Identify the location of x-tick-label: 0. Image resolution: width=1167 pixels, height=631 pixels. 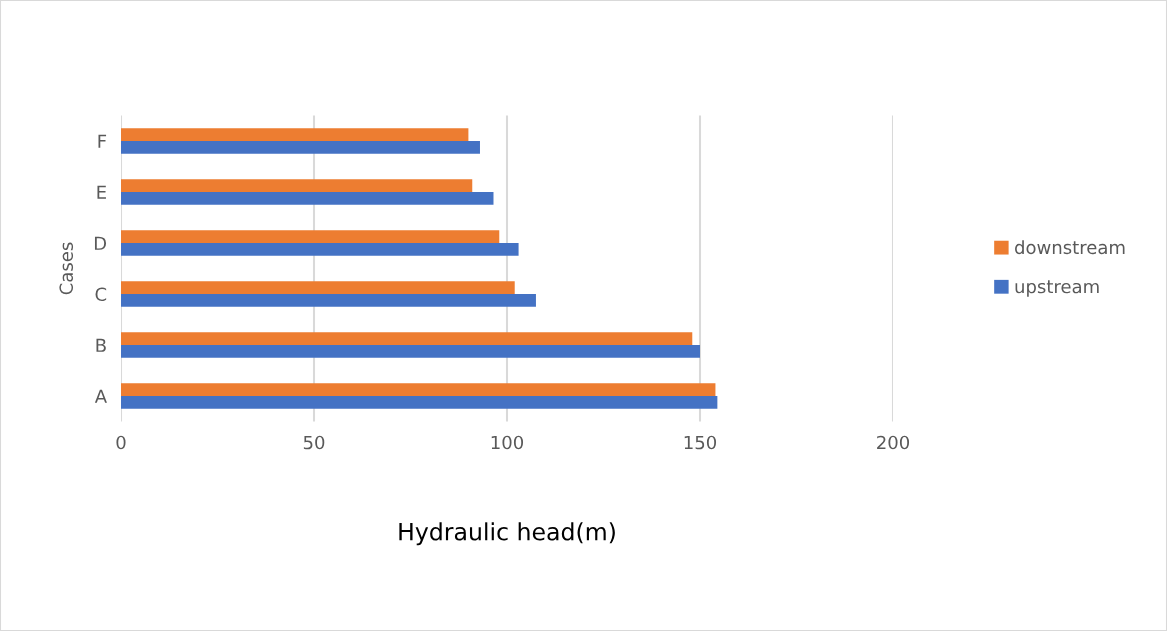
(121, 442).